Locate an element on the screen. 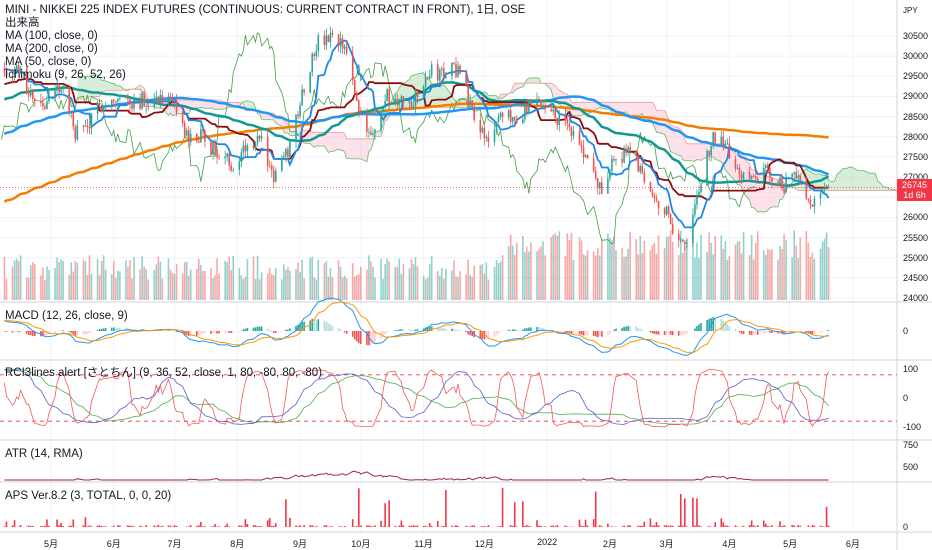 The width and height of the screenshot is (932, 550). legend-aps: APS Ver.8.2 (3, TOTAL, 0, 0, 20) is located at coordinates (88, 496).